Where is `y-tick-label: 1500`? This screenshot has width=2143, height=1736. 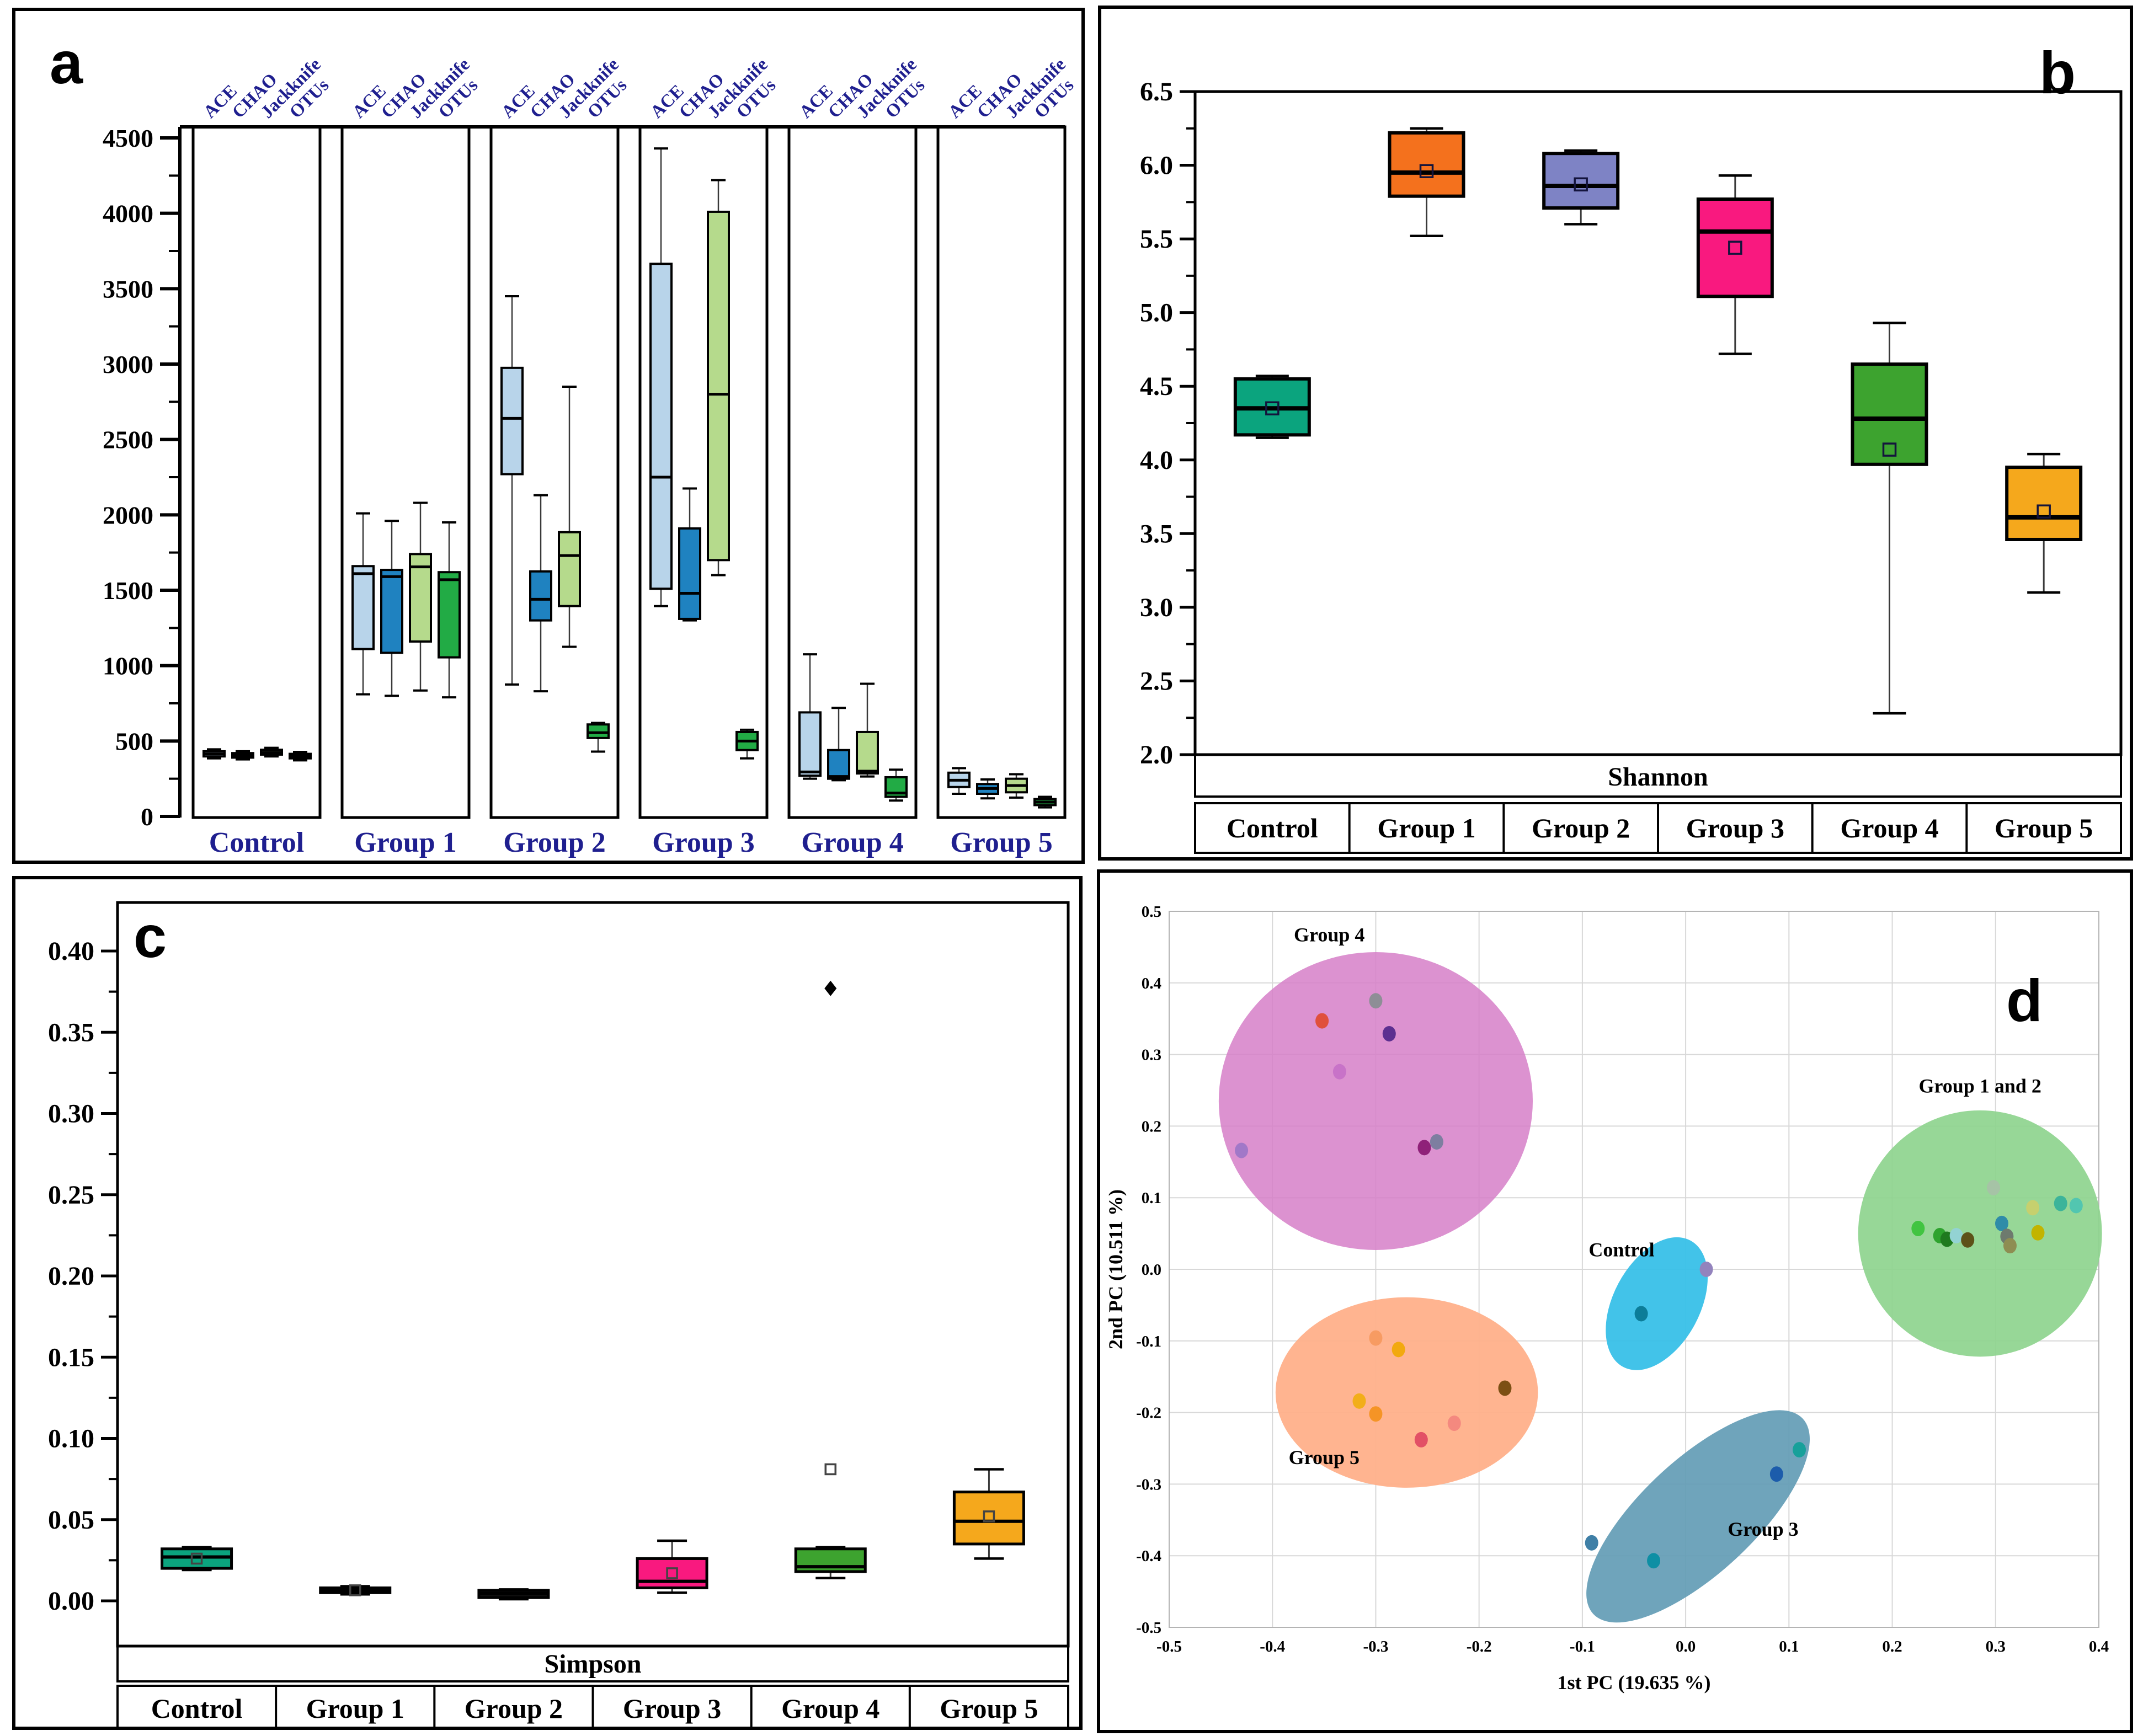 y-tick-label: 1500 is located at coordinates (128, 590).